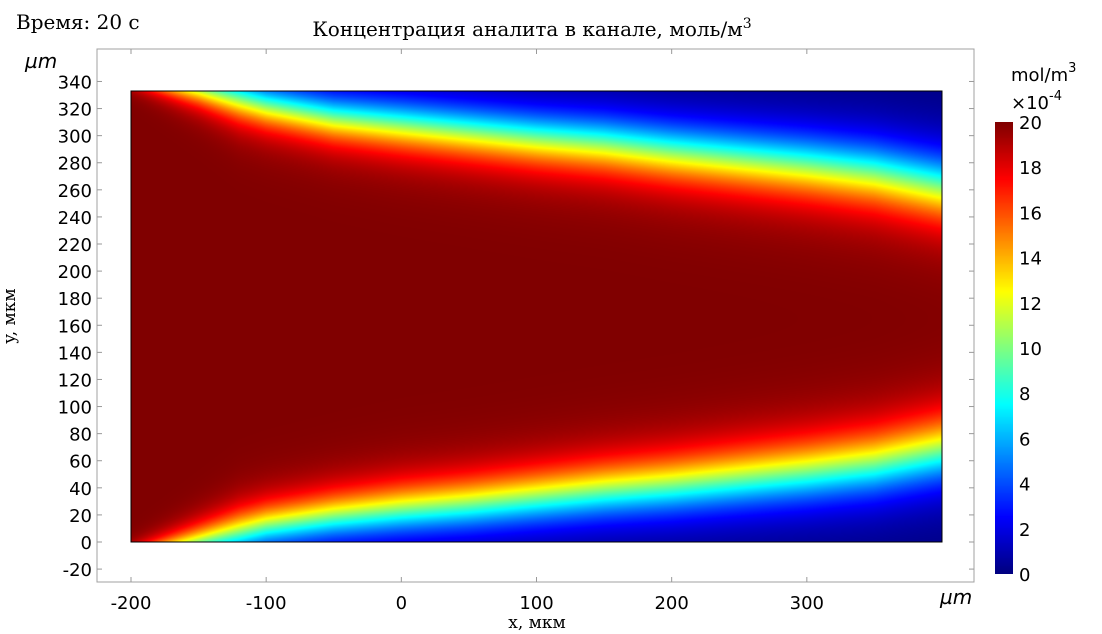 This screenshot has width=1102, height=634. Describe the element at coordinates (75, 299) in the screenshot. I see `y-tick-label: 180` at that location.